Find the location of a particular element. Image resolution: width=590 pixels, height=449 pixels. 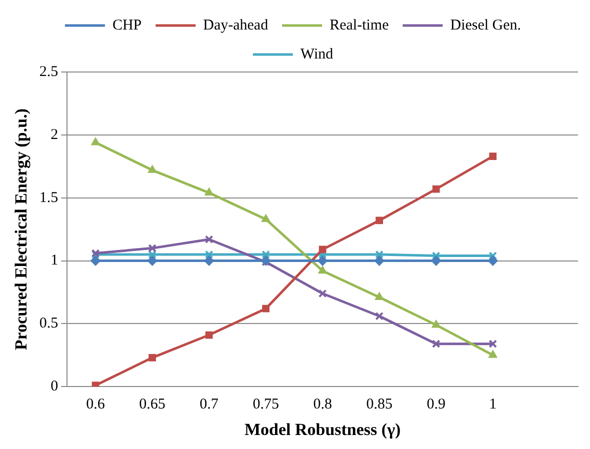

x-tick-label: 0.65 is located at coordinates (152, 404).